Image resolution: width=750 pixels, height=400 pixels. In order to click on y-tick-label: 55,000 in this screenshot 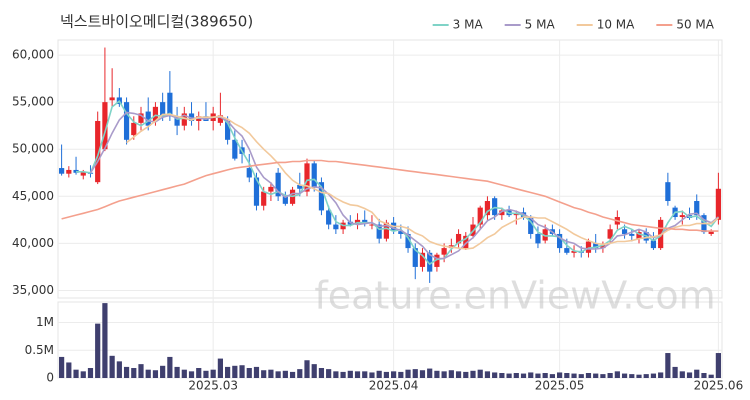, I will do `click(33, 102)`.